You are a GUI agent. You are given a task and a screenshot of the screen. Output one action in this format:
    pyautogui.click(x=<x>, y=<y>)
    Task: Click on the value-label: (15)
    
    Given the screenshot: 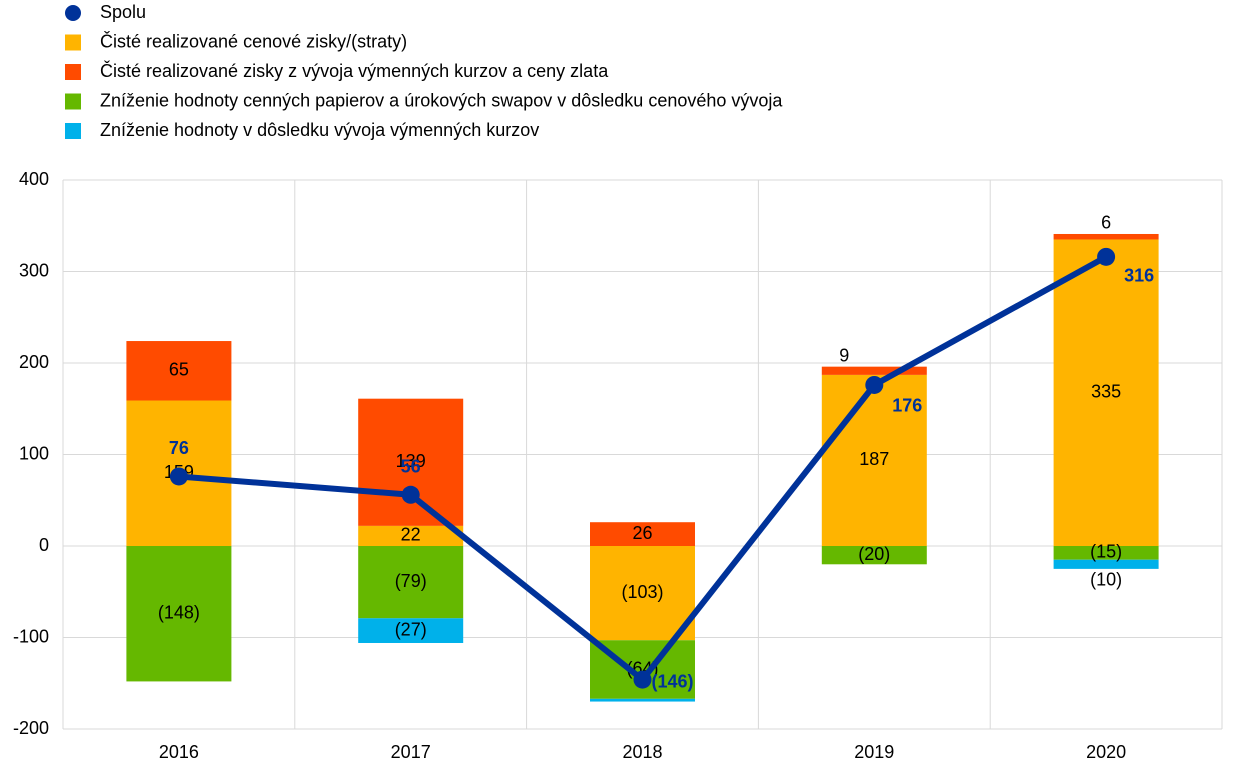 What is the action you would take?
    pyautogui.click(x=1106, y=552)
    